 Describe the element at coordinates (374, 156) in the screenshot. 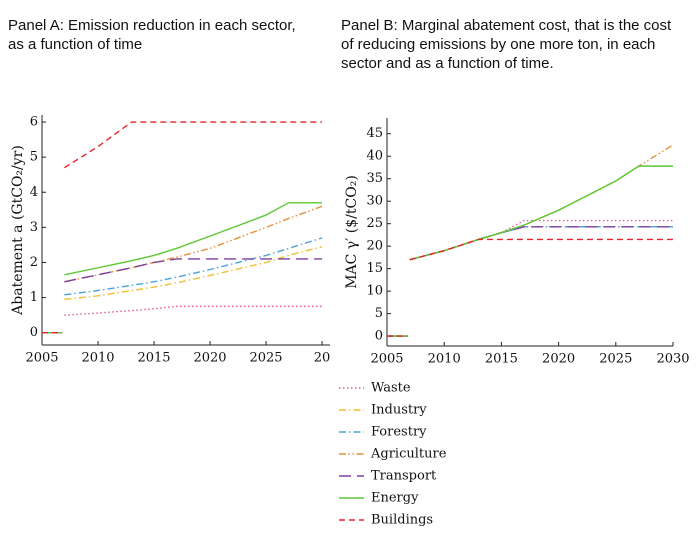

I see `y-tick-label: 40` at that location.